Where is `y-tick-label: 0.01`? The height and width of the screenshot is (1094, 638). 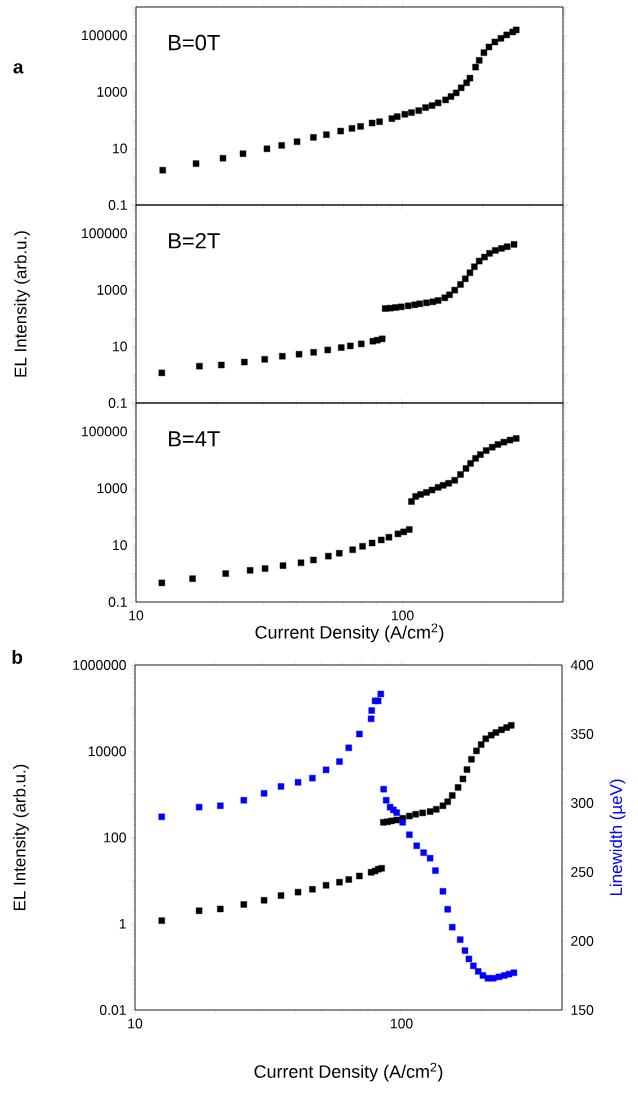
y-tick-label: 0.01 is located at coordinates (112, 1010).